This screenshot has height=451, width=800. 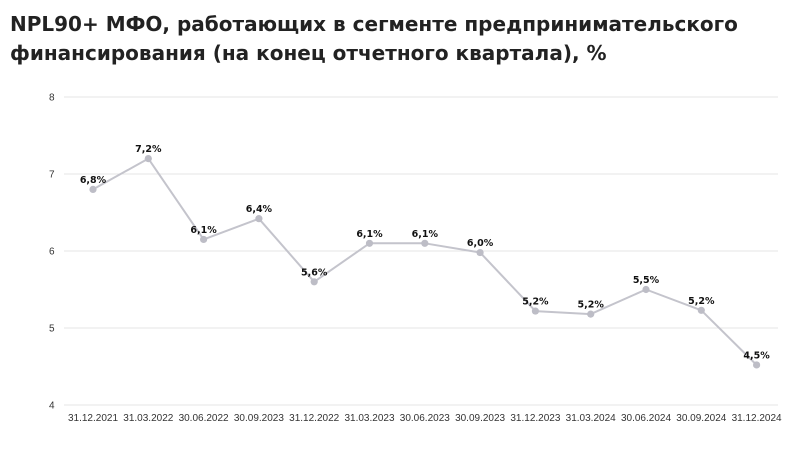 I want to click on data-label: 6,8%, so click(x=93, y=180).